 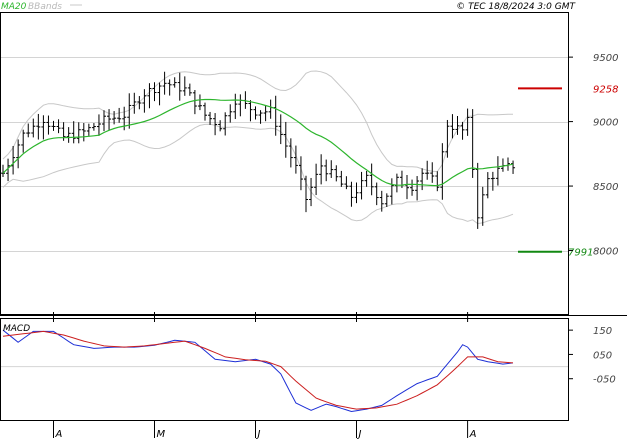 What do you see at coordinates (580, 253) in the screenshot?
I see `support-level-label: 7991` at bounding box center [580, 253].